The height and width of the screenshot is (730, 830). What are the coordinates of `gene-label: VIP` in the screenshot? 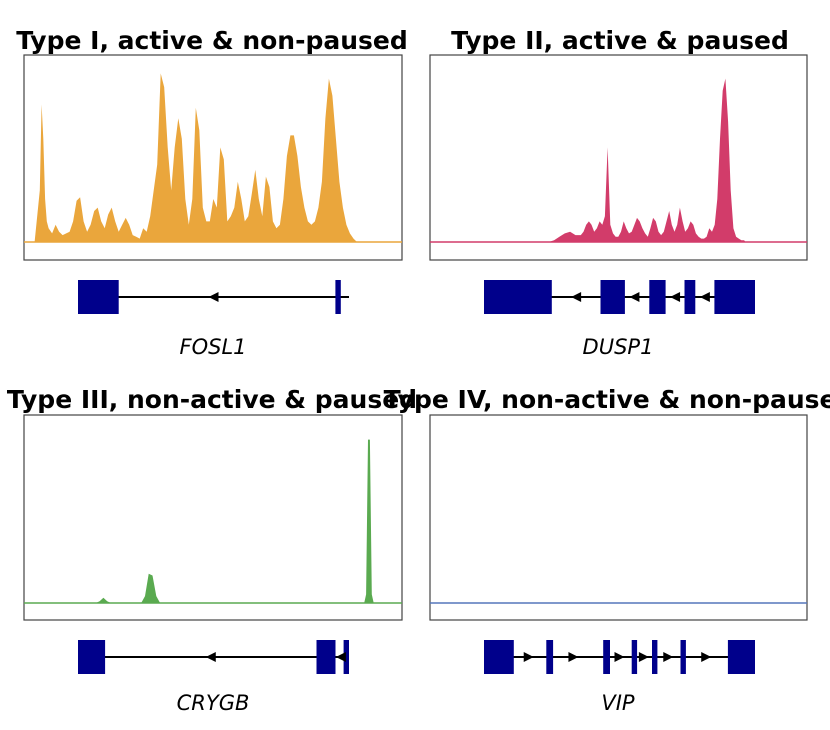 It's located at (618, 703).